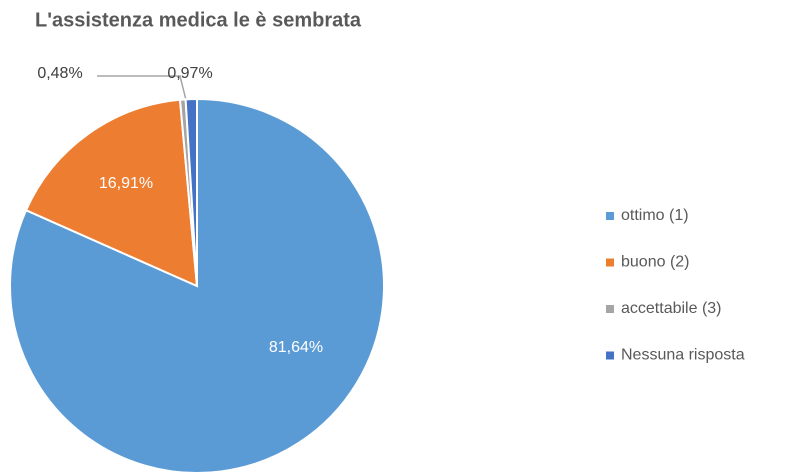 This screenshot has height=475, width=789. What do you see at coordinates (296, 347) in the screenshot?
I see `data-label: 81,64%` at bounding box center [296, 347].